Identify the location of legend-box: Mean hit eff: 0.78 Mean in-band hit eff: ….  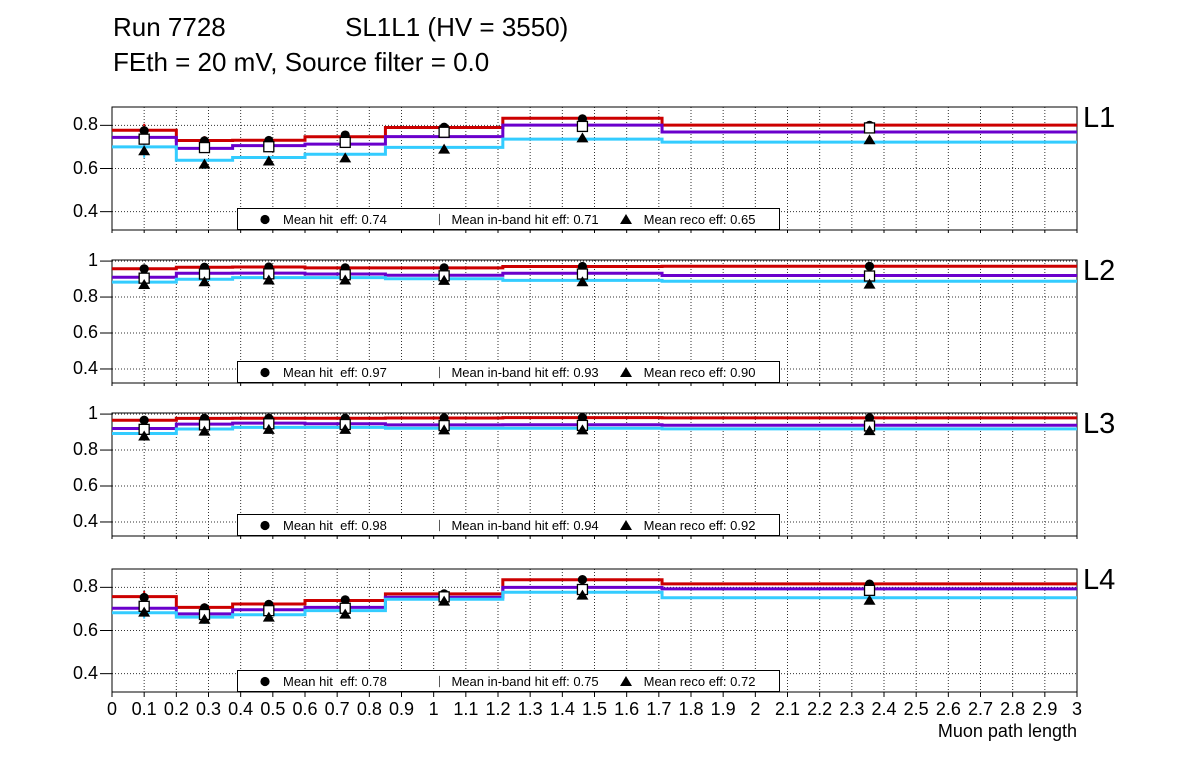
(508, 681).